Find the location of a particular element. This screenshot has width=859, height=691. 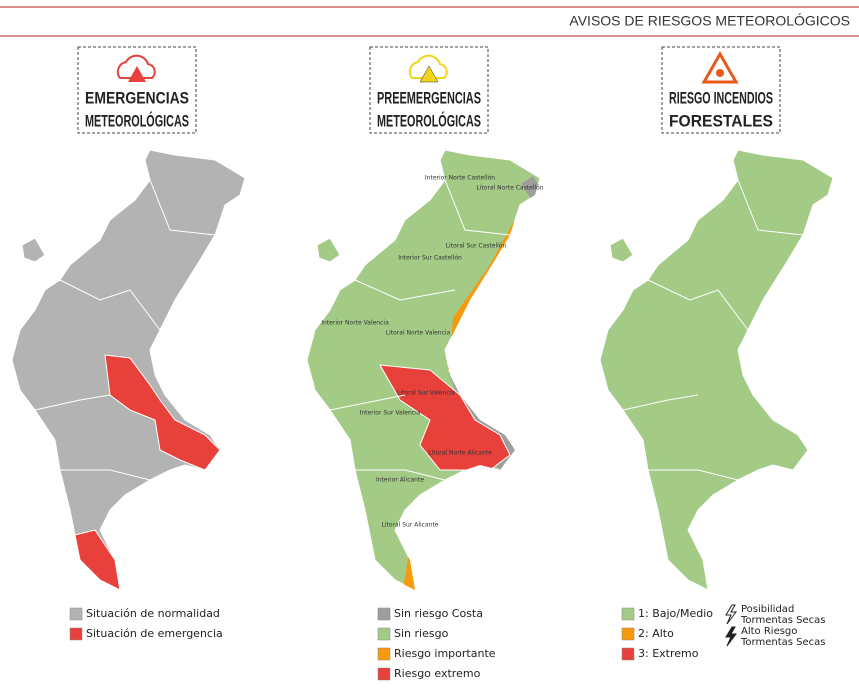

zone-label: Litoral Norte Castellón is located at coordinates (509, 188).